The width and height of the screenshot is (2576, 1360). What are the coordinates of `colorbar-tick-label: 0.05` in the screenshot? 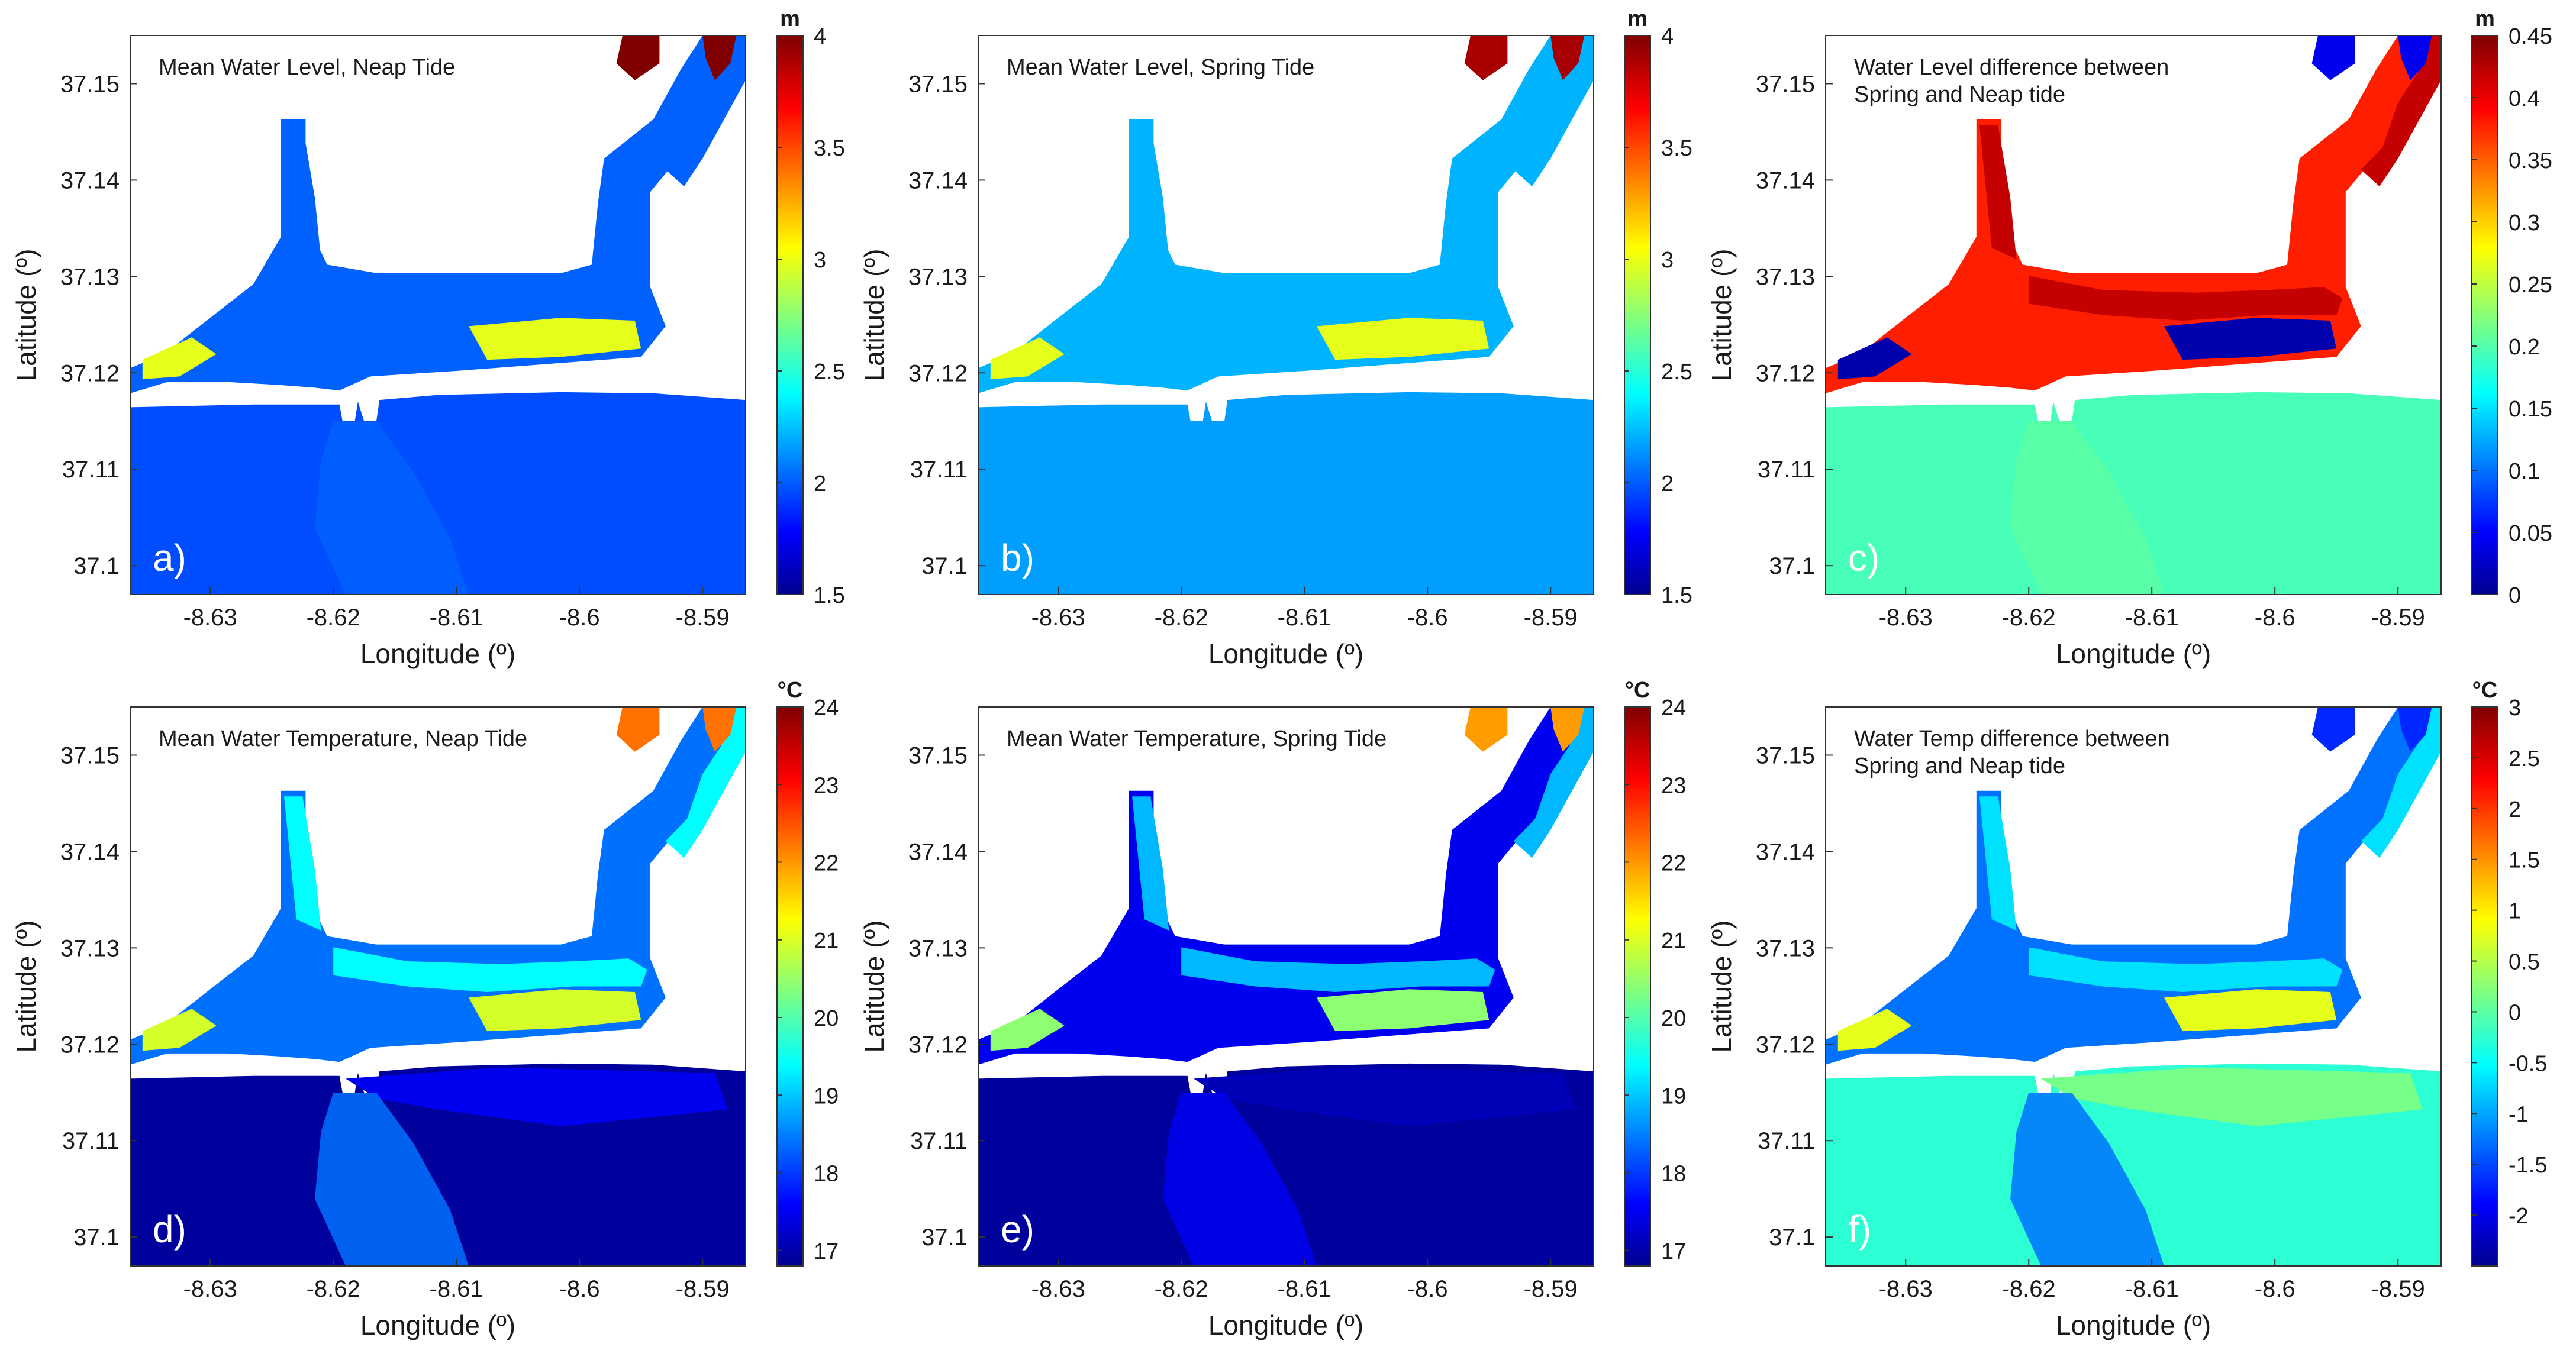 It's located at (2530, 533).